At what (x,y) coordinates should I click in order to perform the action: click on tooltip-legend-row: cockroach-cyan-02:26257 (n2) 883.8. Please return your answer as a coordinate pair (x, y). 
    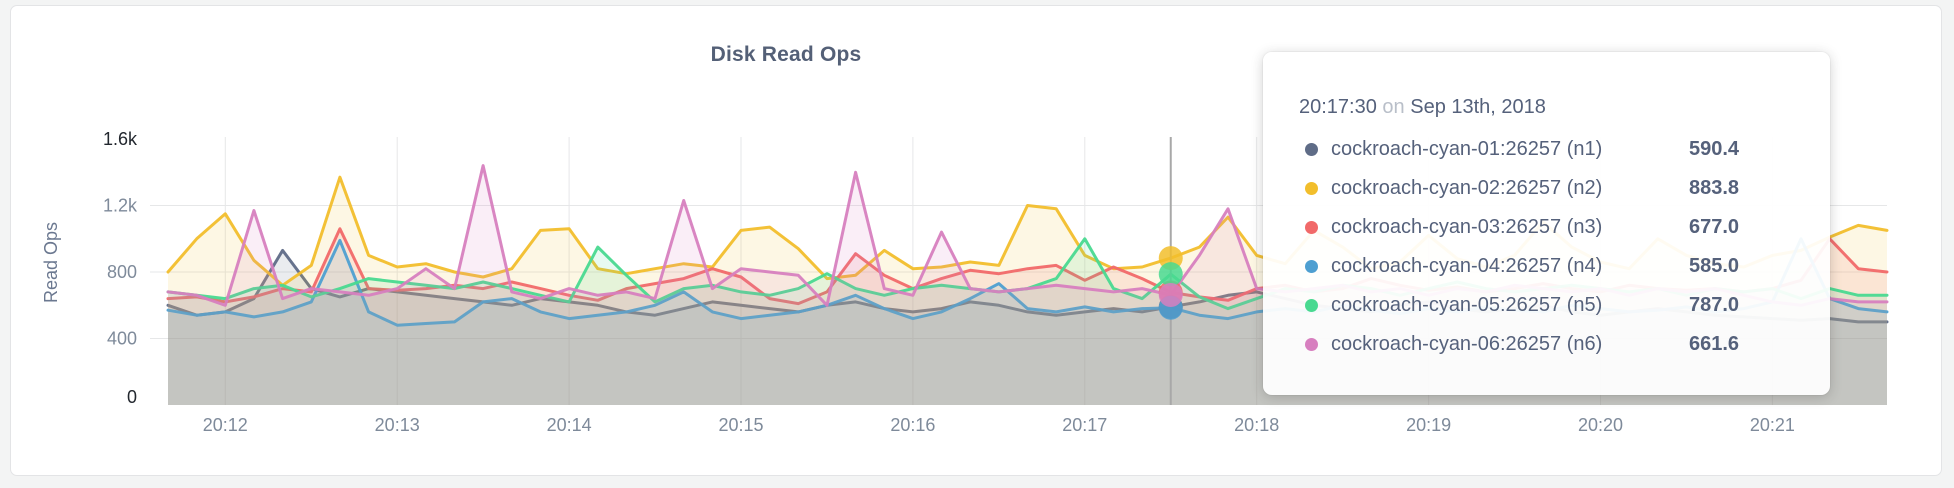
    Looking at the image, I should click on (1549, 188).